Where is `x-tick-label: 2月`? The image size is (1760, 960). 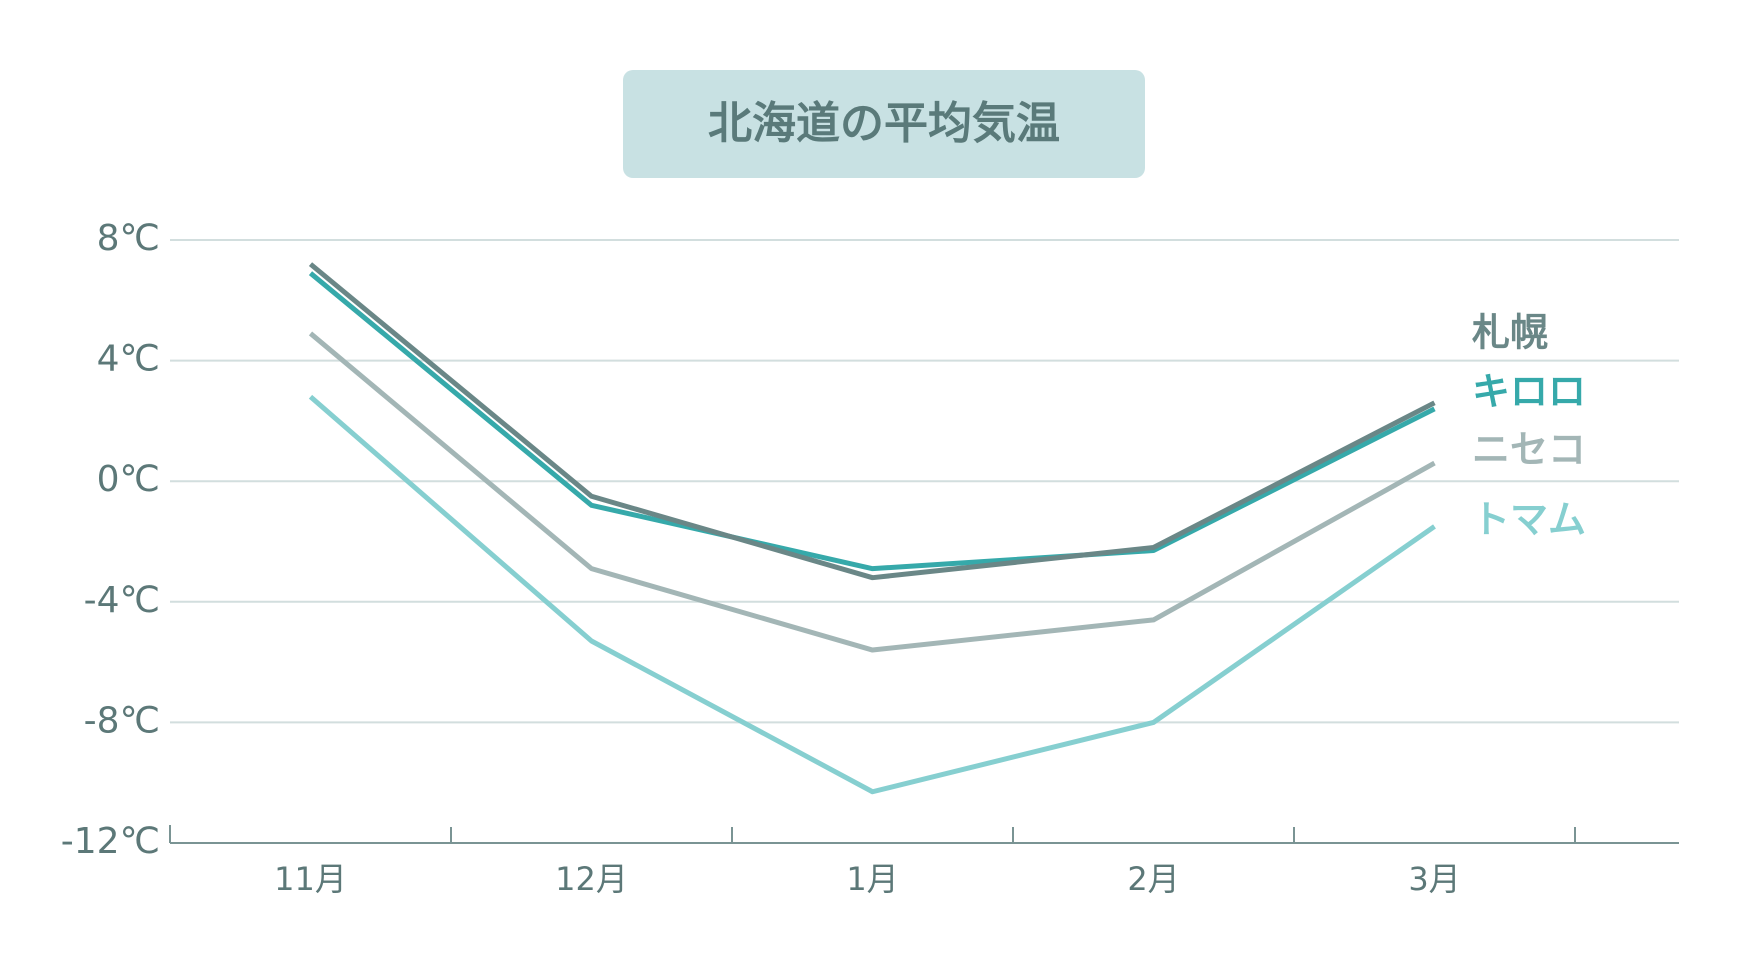
x-tick-label: 2月 is located at coordinates (1153, 879).